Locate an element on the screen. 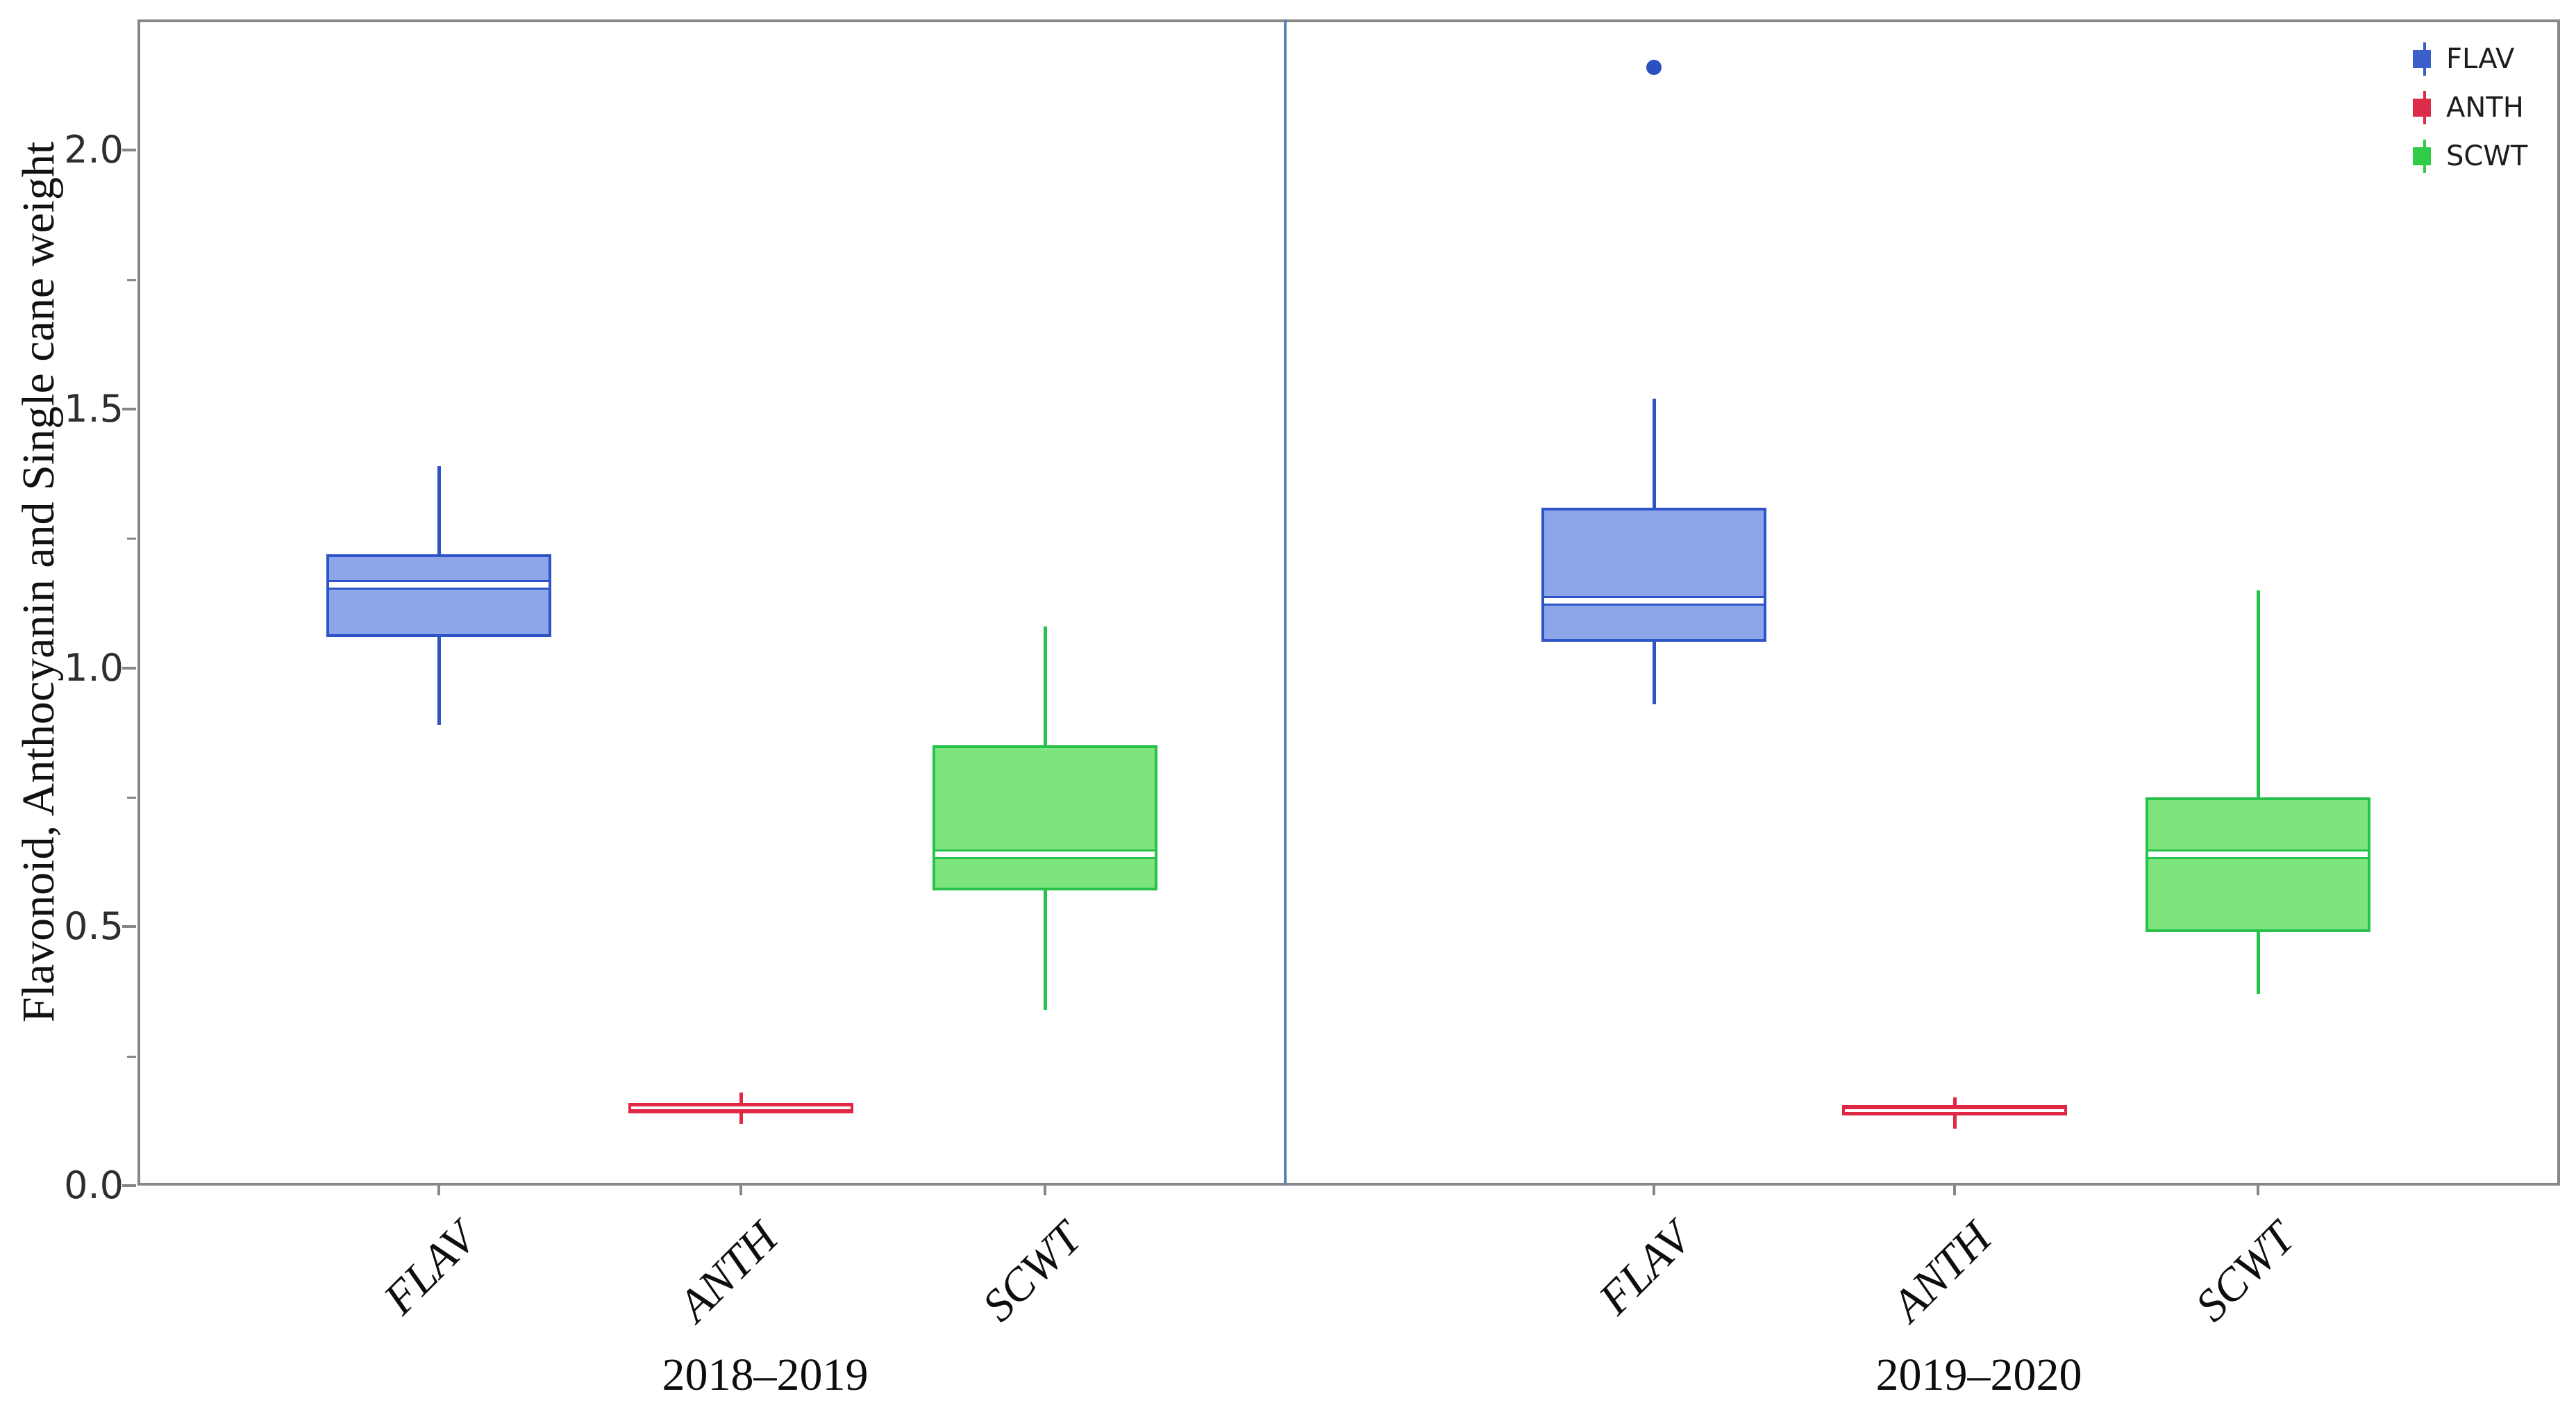 Image resolution: width=2576 pixels, height=1428 pixels. box-scwt-2019–2020 is located at coordinates (2258, 864).